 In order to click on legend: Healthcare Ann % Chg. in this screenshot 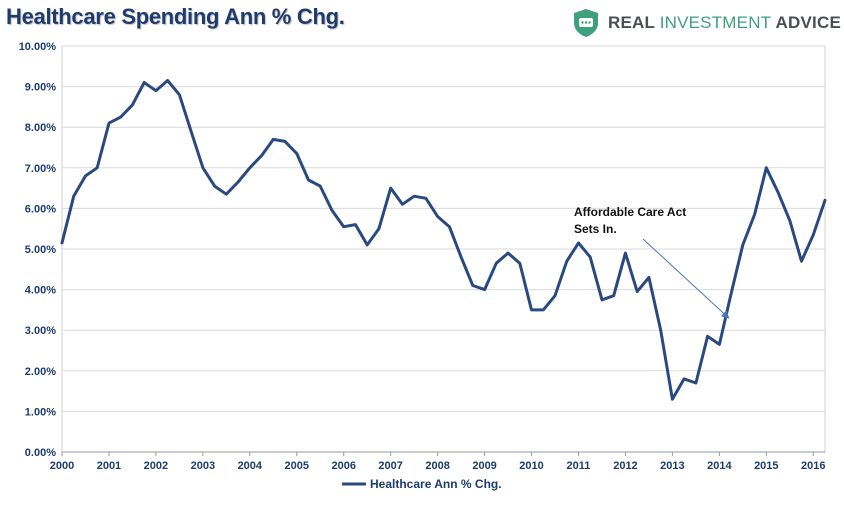, I will do `click(422, 484)`.